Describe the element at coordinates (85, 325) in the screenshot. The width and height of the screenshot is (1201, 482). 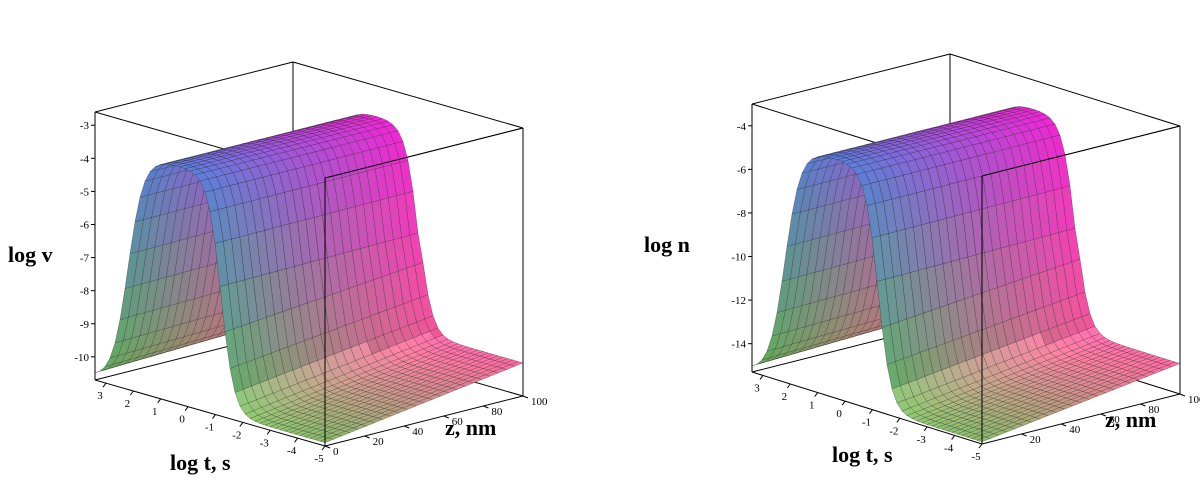
I see `z-tick-label: -9` at that location.